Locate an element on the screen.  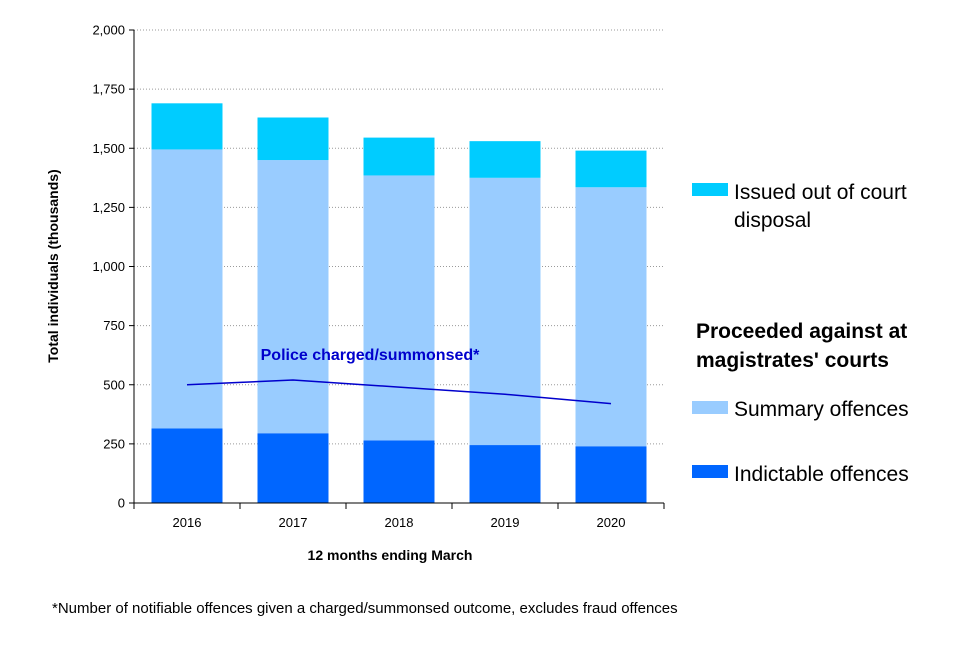
y-tick-label: 500 is located at coordinates (114, 384).